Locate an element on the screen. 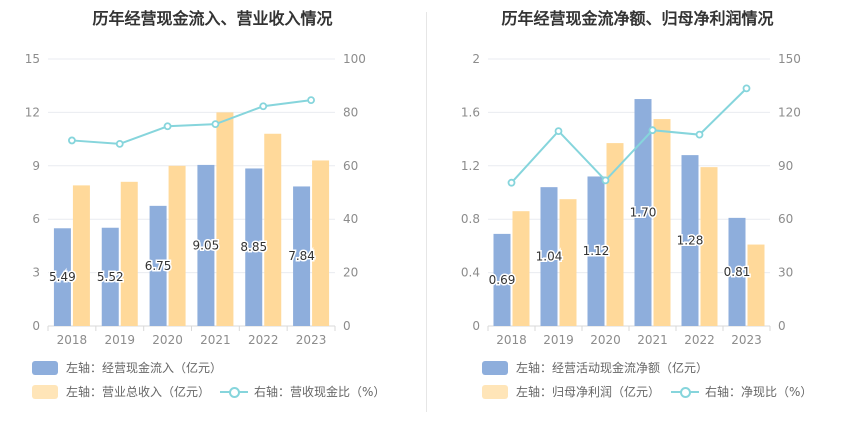 Image resolution: width=850 pixels, height=436 pixels. y-right-tick-label: 60 is located at coordinates (350, 166).